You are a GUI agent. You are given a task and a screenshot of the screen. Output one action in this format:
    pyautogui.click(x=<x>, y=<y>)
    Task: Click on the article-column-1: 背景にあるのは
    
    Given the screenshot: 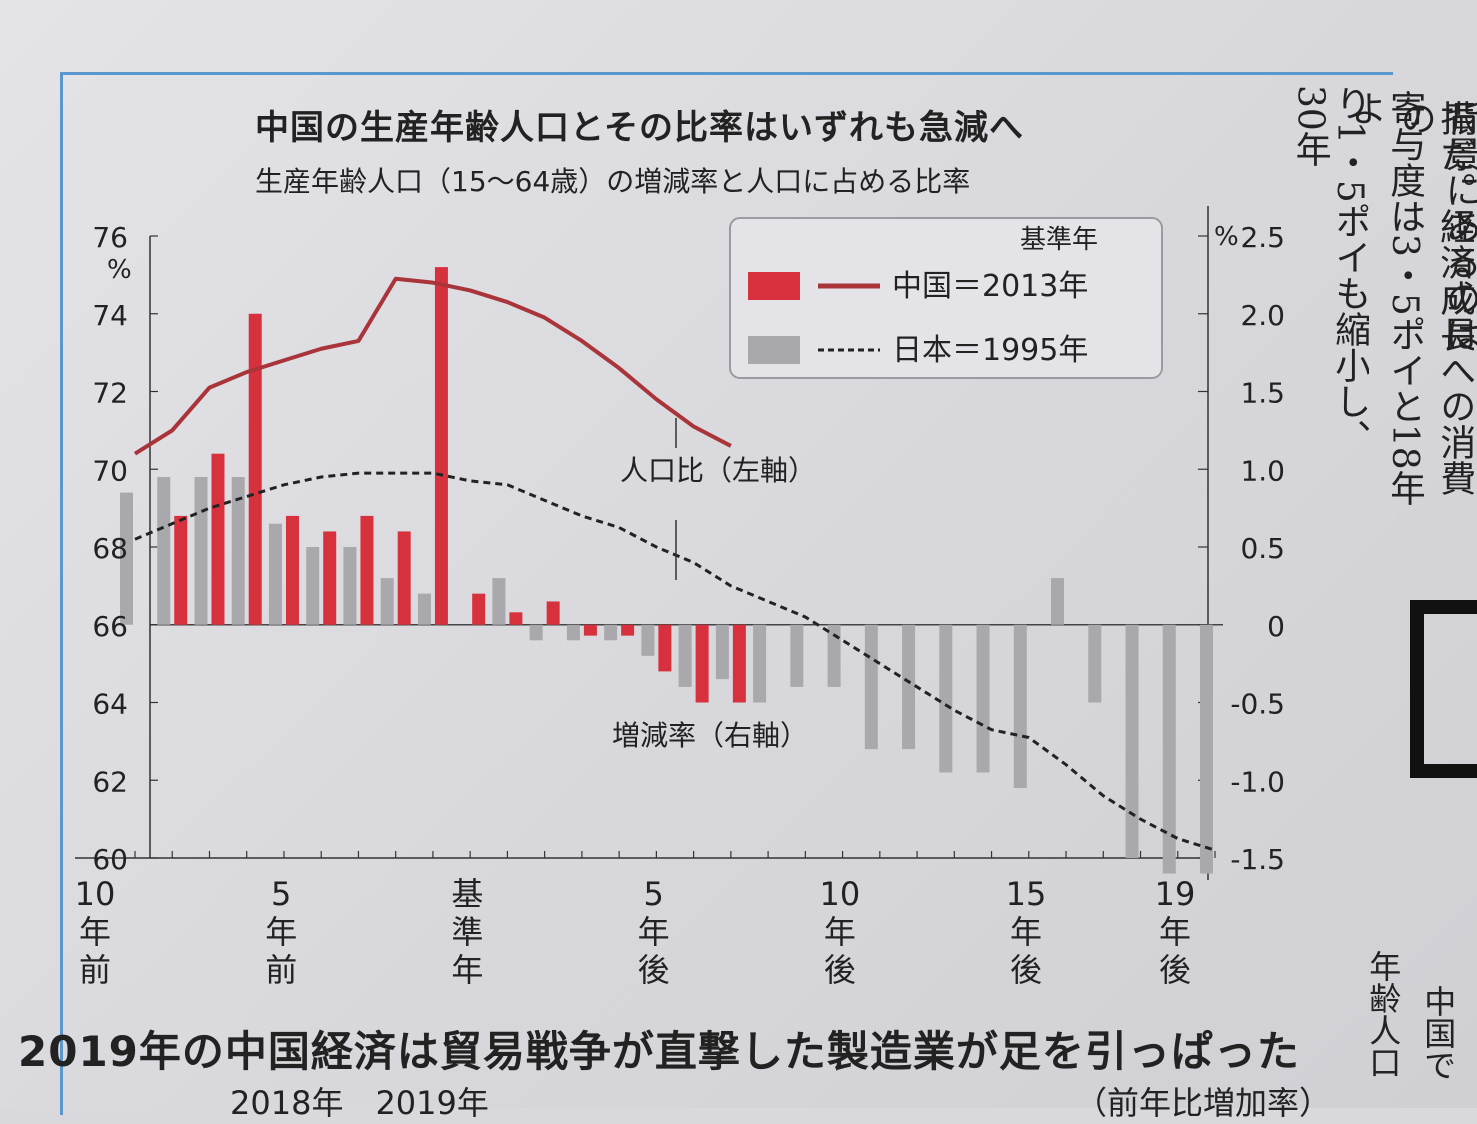 What is the action you would take?
    pyautogui.click(x=1458, y=226)
    